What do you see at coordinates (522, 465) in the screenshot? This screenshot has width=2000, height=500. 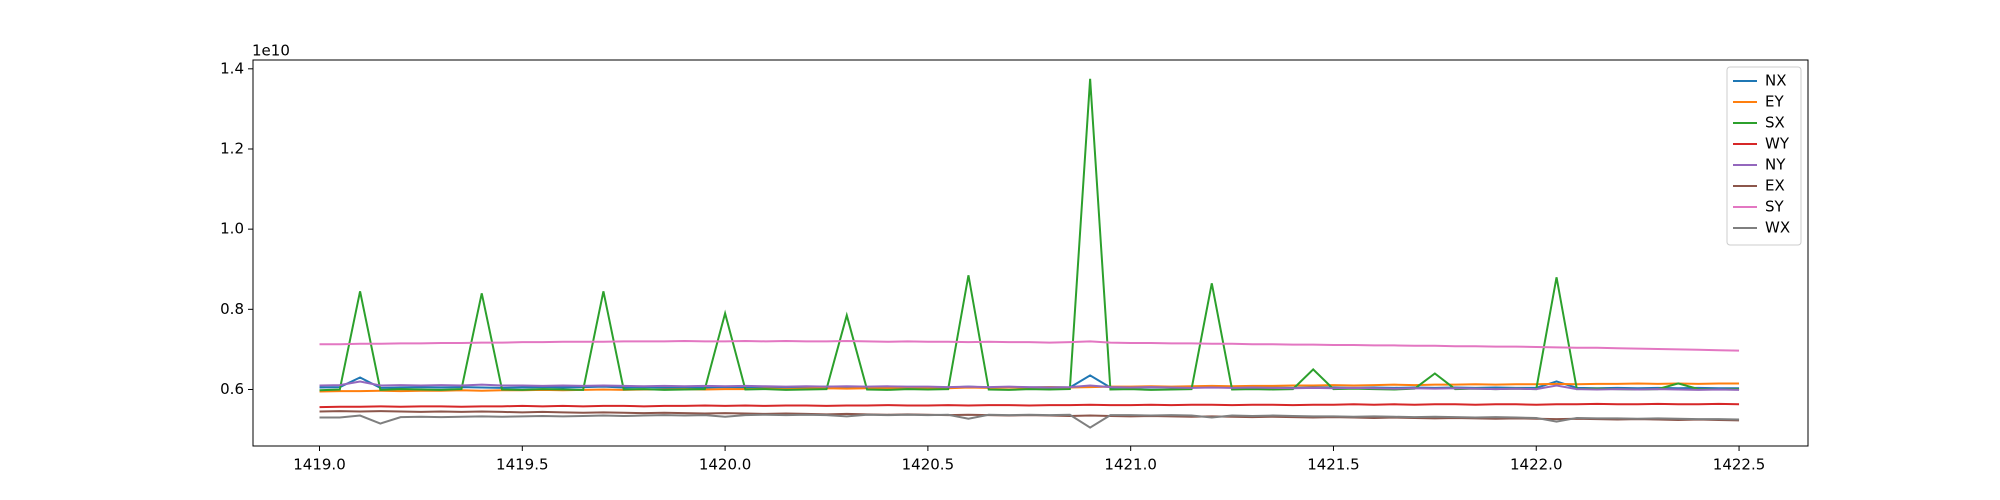 I see `x-tick-label: 1419.5` at bounding box center [522, 465].